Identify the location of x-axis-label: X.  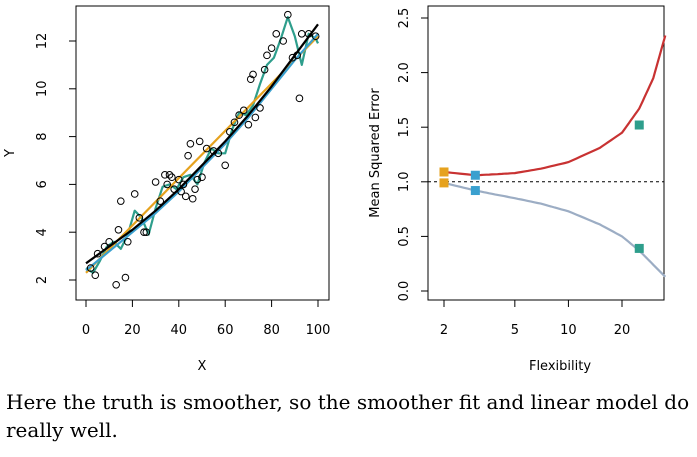
(202, 366).